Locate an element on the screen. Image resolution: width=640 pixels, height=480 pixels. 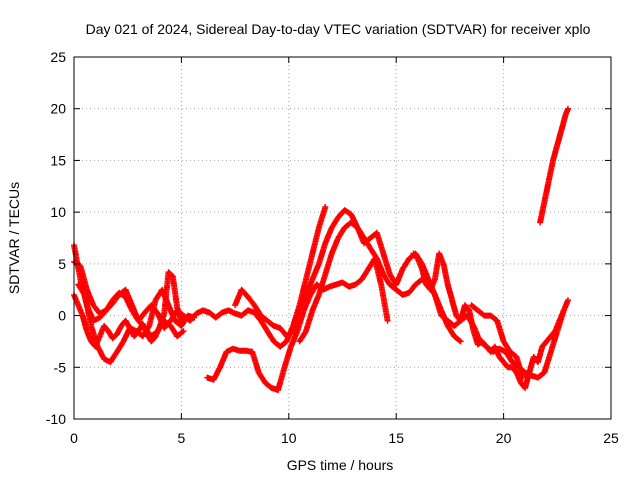
series-sat-j is located at coordinates (554, 165).